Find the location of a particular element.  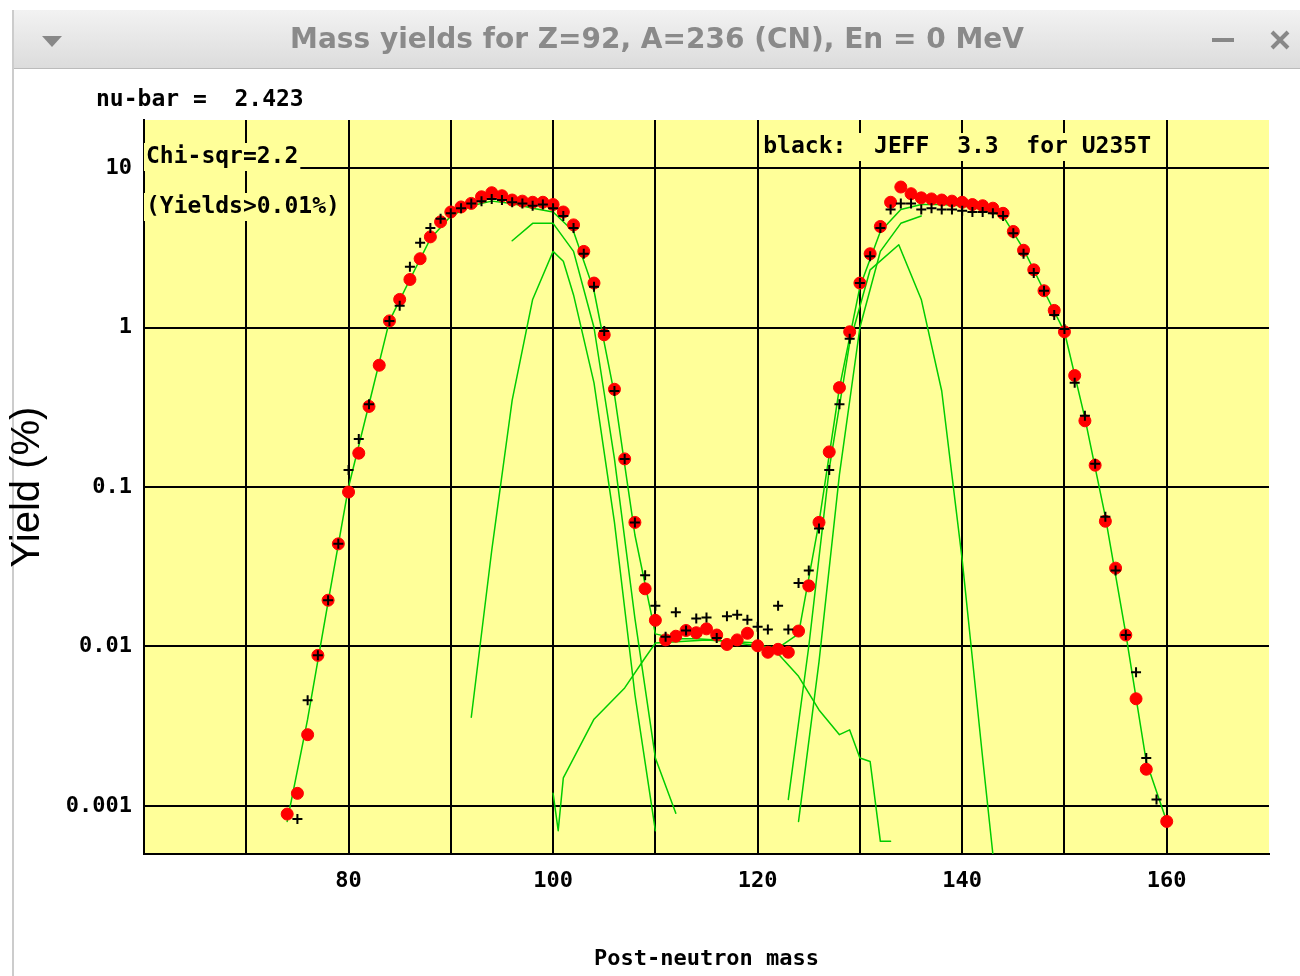

y-tick-label: 1 is located at coordinates (125, 326).